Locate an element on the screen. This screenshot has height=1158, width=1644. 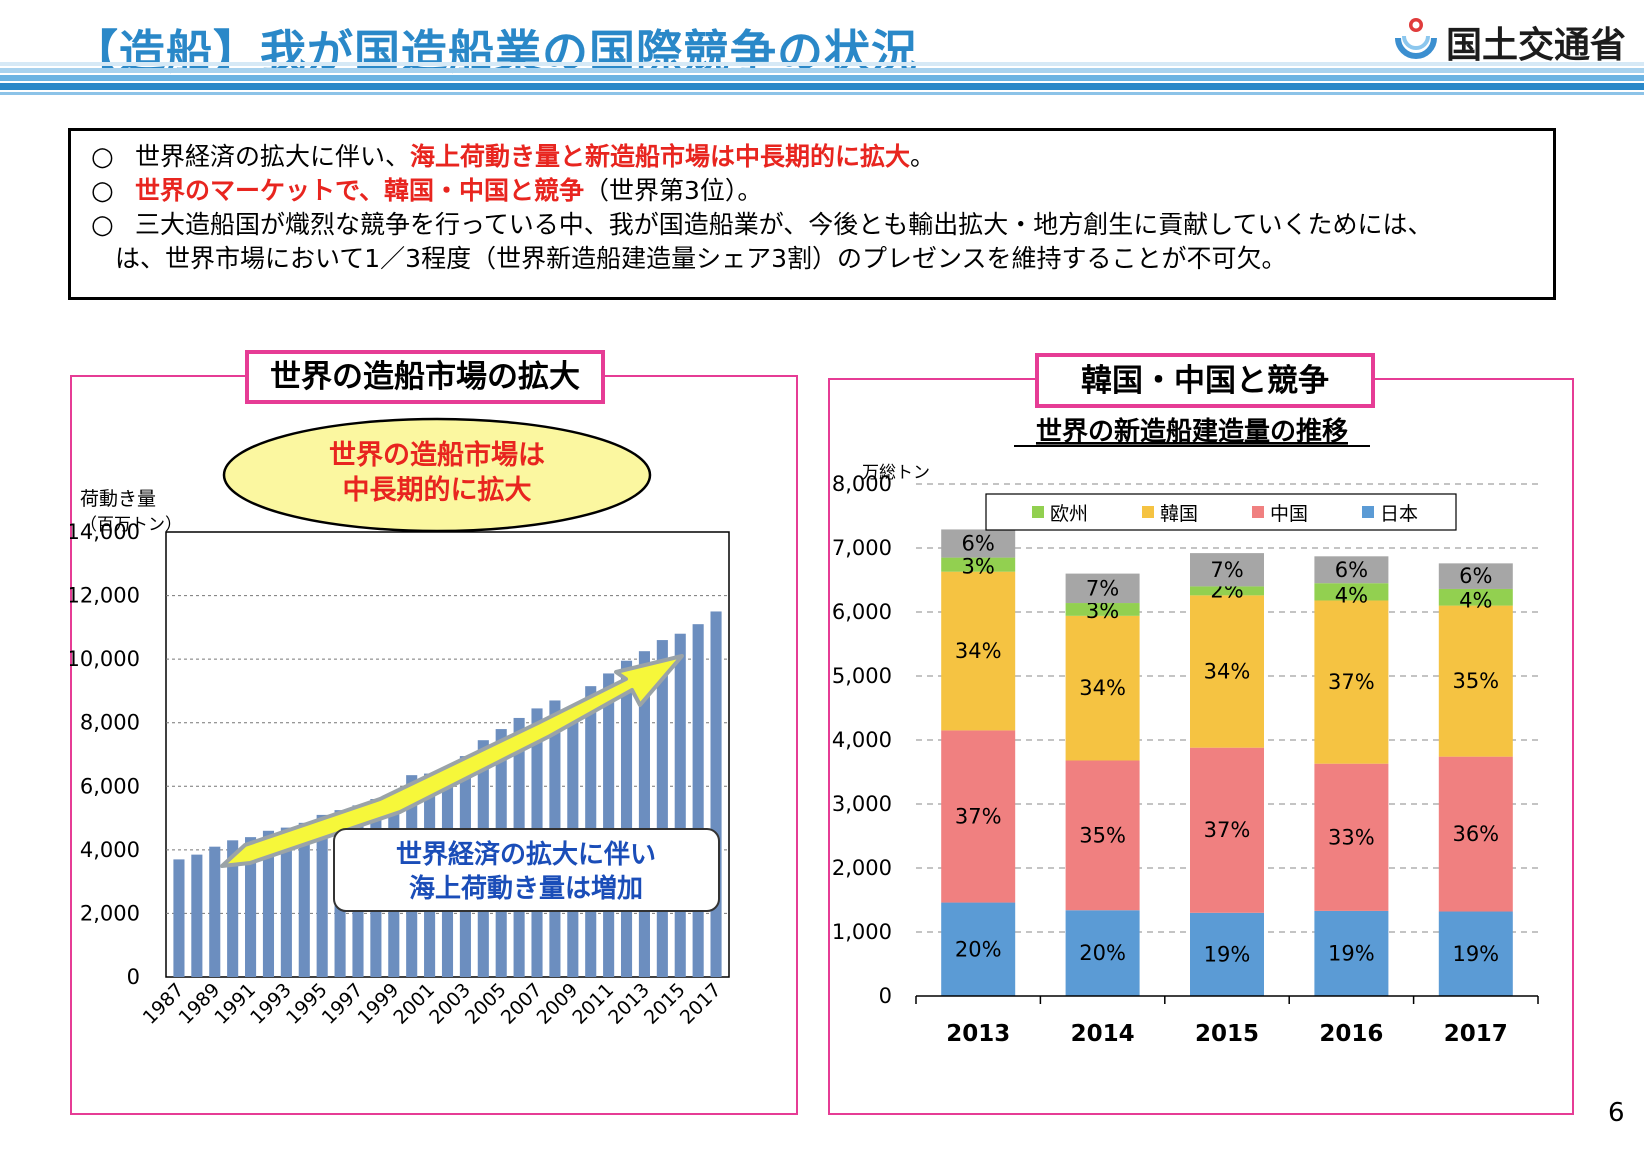
chart1-xtick-label: 1999 is located at coordinates (379, 1004).